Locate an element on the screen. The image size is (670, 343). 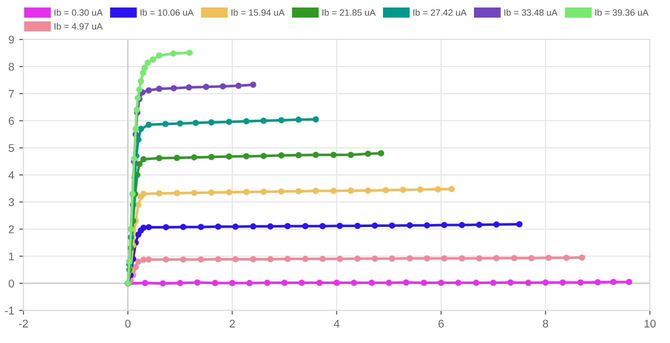
y-tick-label: 3 is located at coordinates (11, 202).